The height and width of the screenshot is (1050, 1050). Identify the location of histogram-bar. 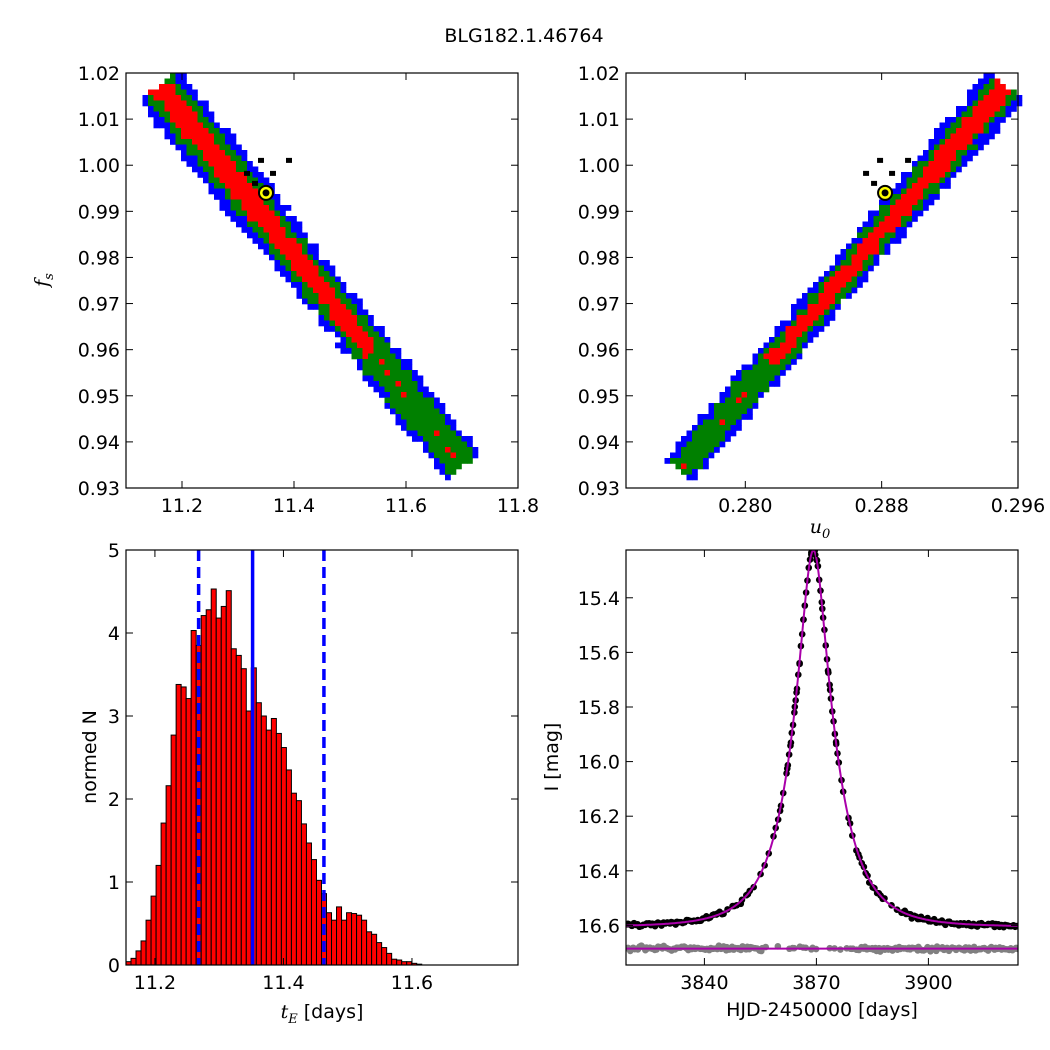
(329, 939).